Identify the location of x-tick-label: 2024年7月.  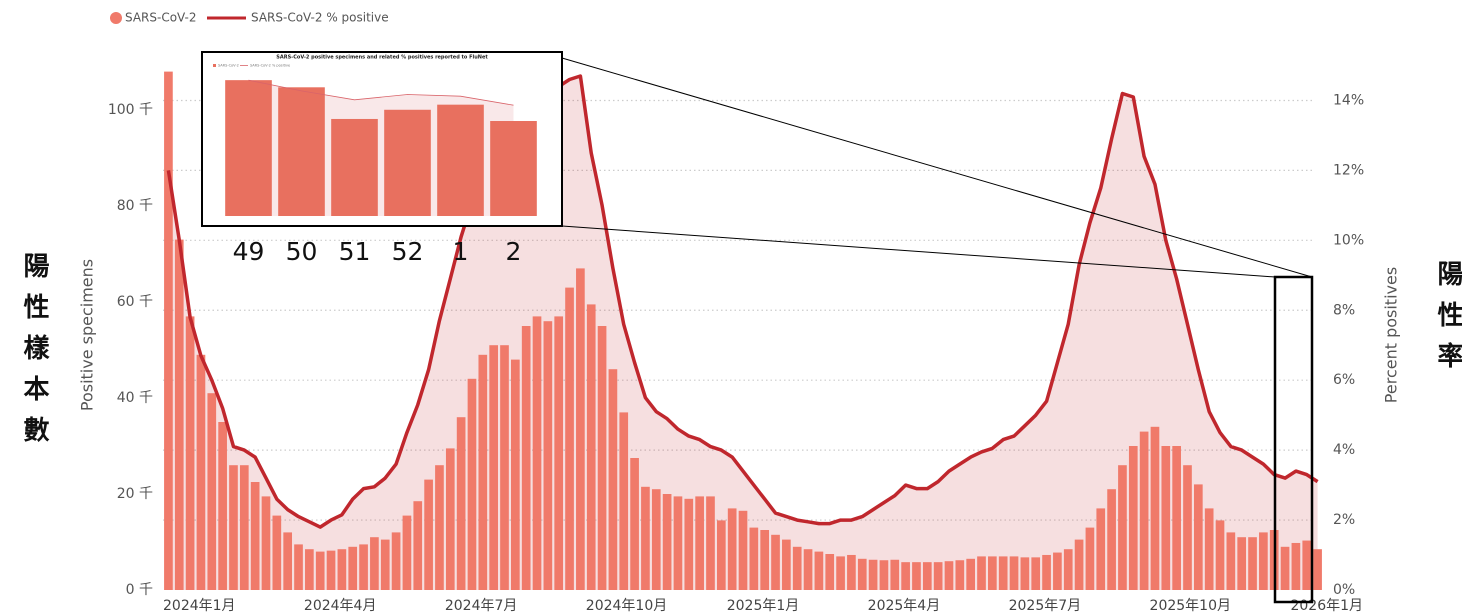
(481, 606).